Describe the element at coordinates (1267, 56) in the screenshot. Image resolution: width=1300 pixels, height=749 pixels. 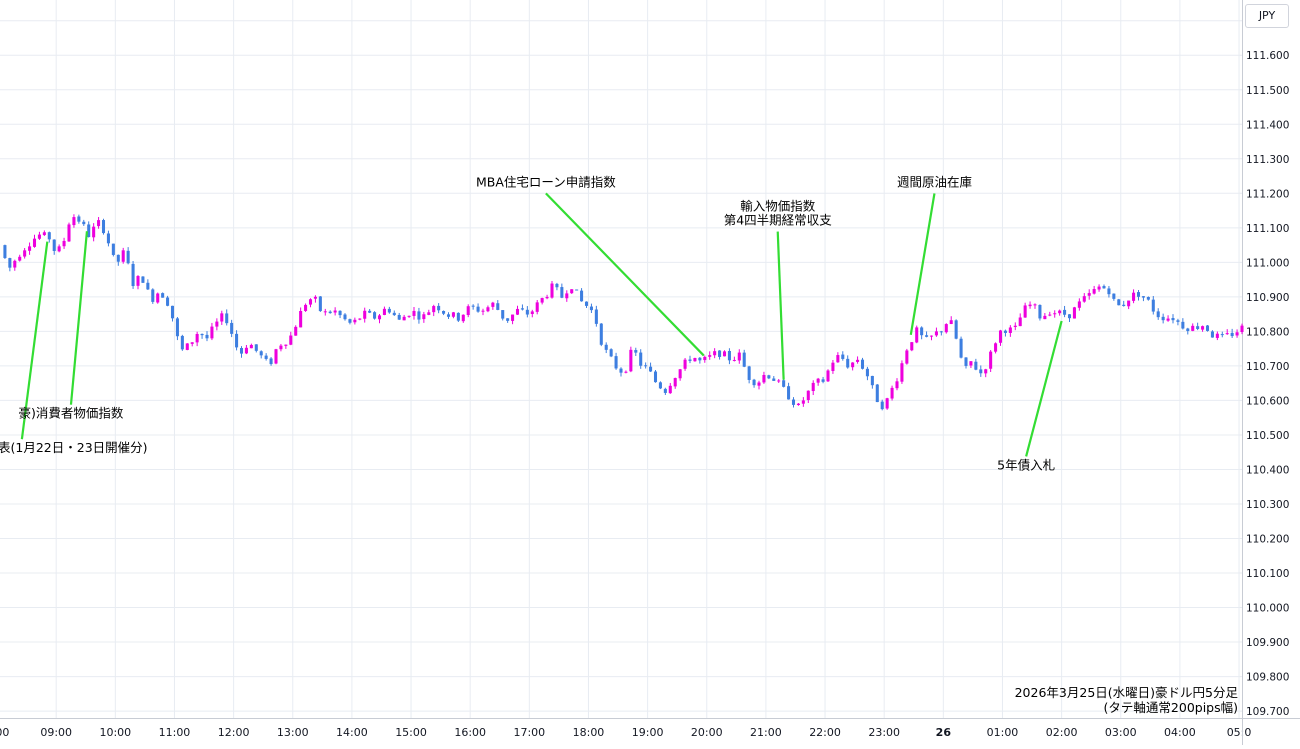
I see `y-tick-label: 111.600` at that location.